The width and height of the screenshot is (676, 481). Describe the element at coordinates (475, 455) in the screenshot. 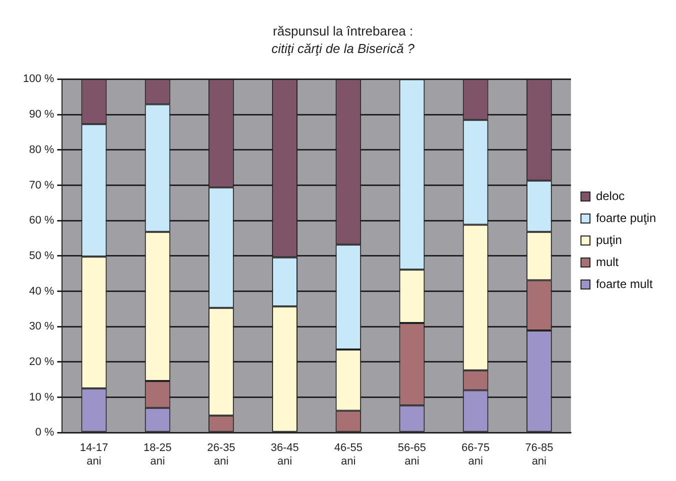

I see `x-tick-label: 66-75 ani` at that location.